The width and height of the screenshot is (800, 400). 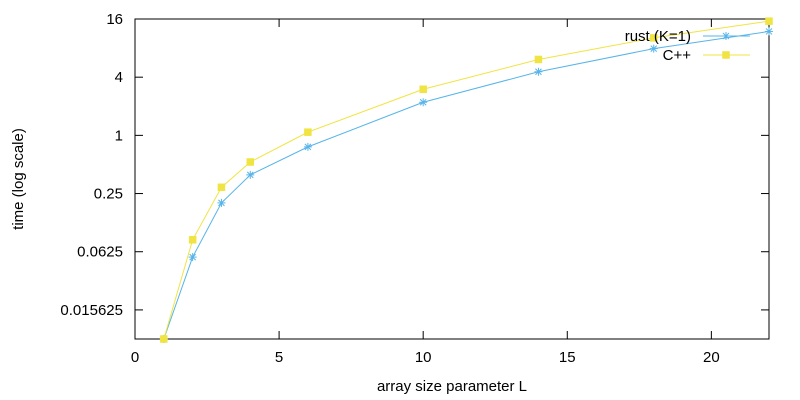 I want to click on legend-label: C++, so click(x=677, y=55).